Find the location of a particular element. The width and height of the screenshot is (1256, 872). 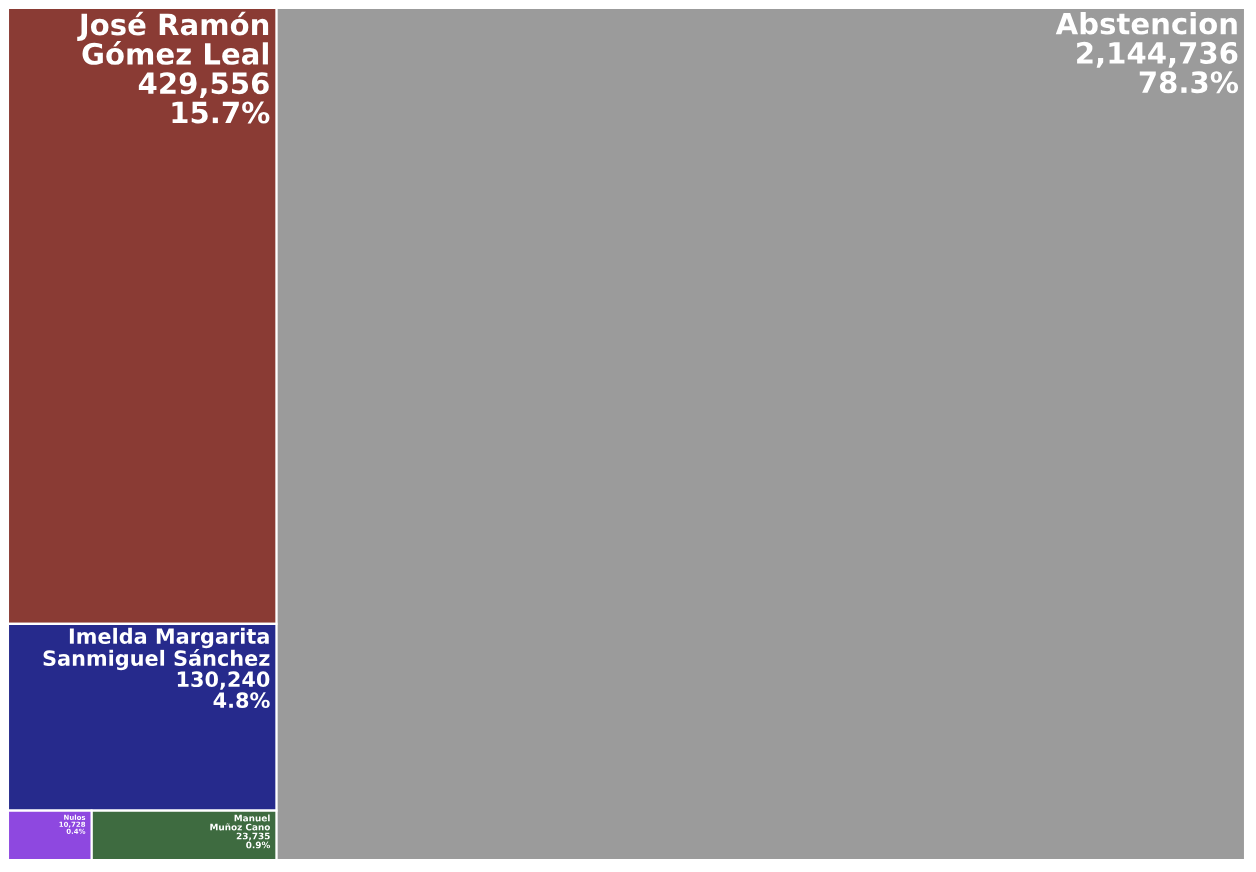

category-label: Abstencion is located at coordinates (1146, 23).